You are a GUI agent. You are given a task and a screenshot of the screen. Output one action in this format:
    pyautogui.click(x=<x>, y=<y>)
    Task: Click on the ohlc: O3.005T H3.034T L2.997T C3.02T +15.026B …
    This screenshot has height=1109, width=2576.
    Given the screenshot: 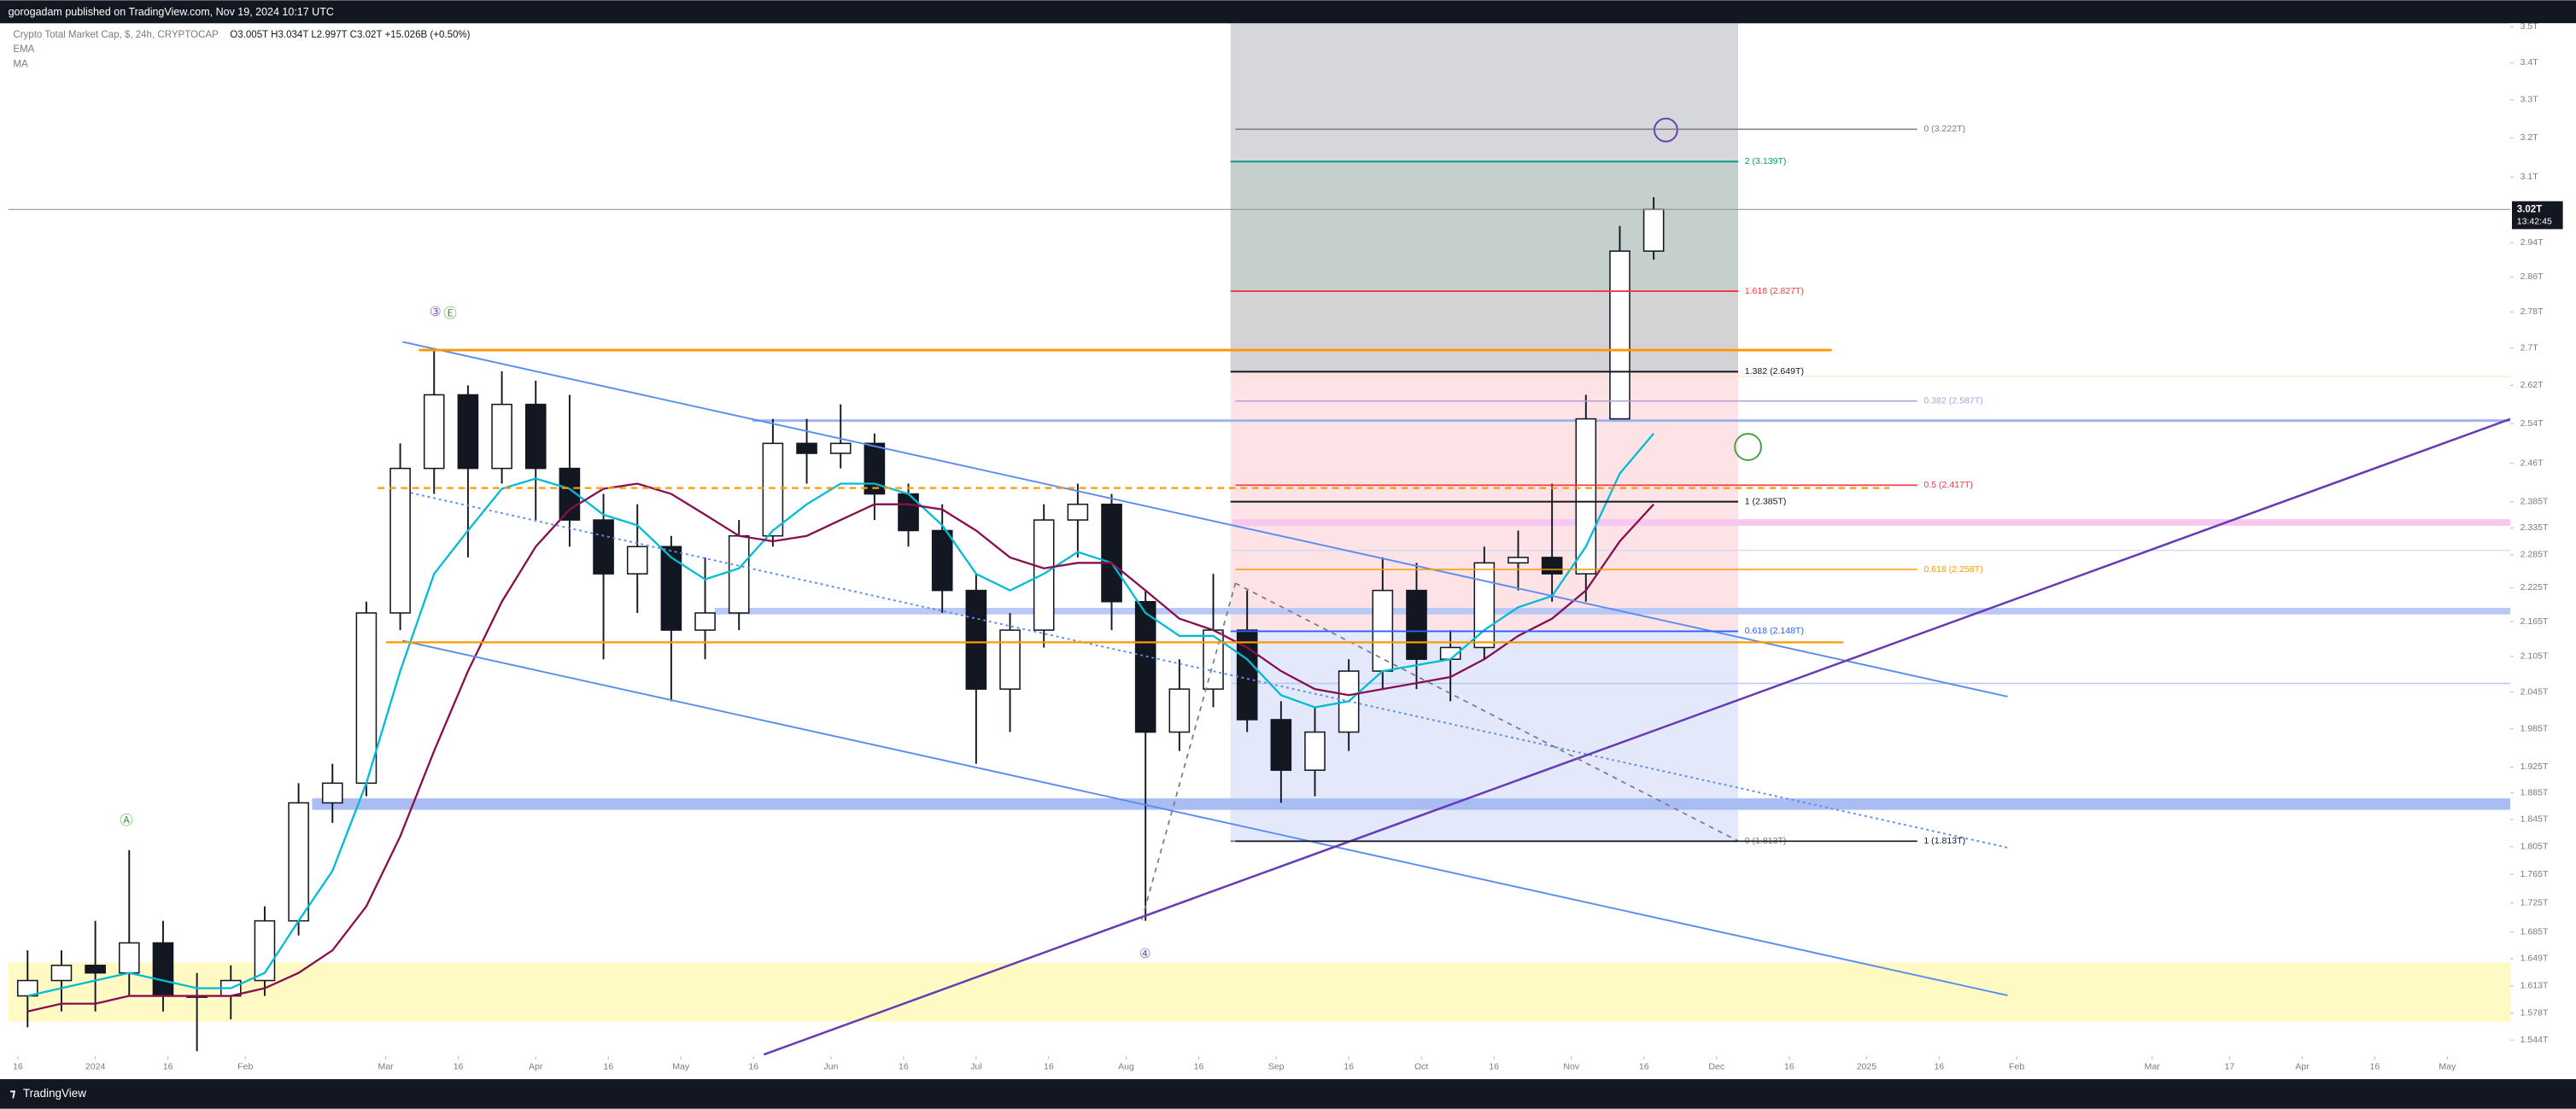 What is the action you would take?
    pyautogui.click(x=350, y=35)
    